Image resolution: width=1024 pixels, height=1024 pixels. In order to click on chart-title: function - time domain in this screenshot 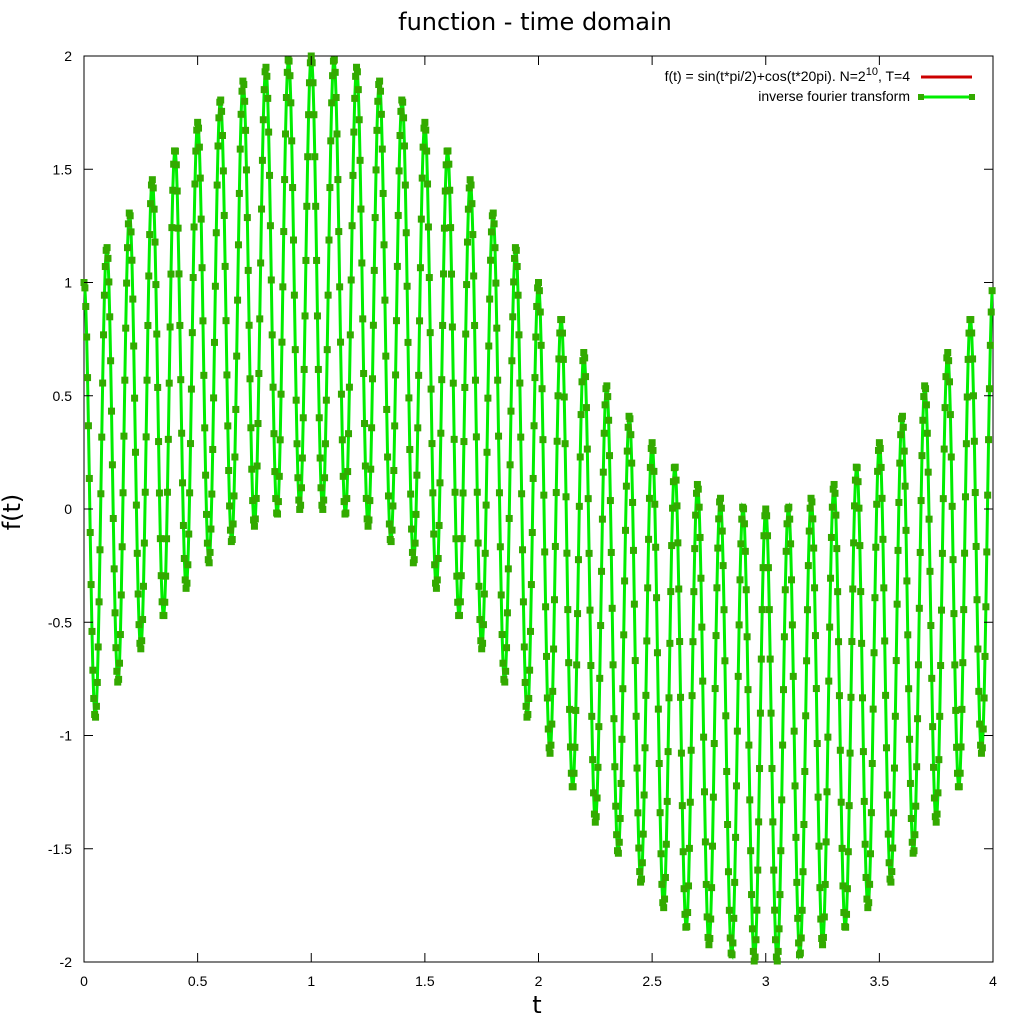, I will do `click(535, 22)`.